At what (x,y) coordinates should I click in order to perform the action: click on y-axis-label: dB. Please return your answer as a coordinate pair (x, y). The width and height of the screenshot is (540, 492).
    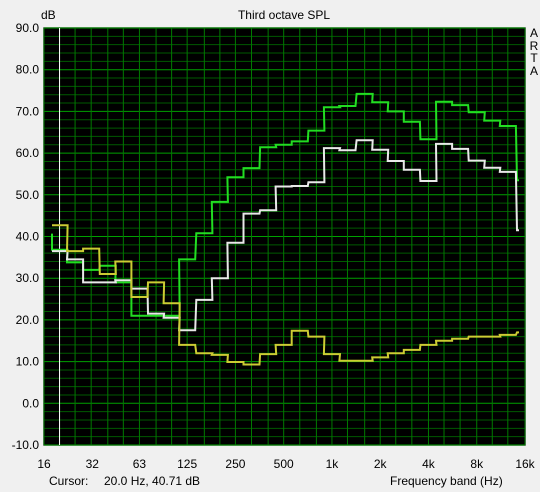
    Looking at the image, I should click on (48, 15).